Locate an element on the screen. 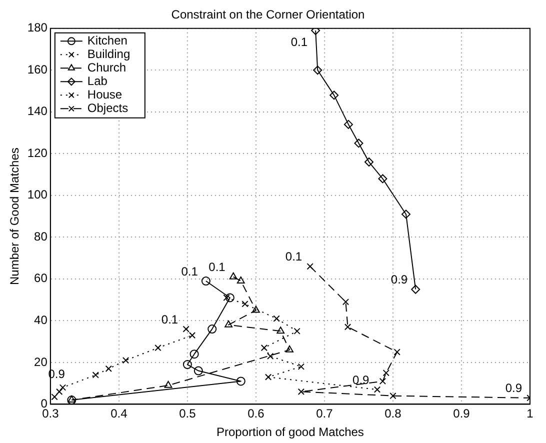 The width and height of the screenshot is (546, 443). legend-label: Objects is located at coordinates (107, 107).